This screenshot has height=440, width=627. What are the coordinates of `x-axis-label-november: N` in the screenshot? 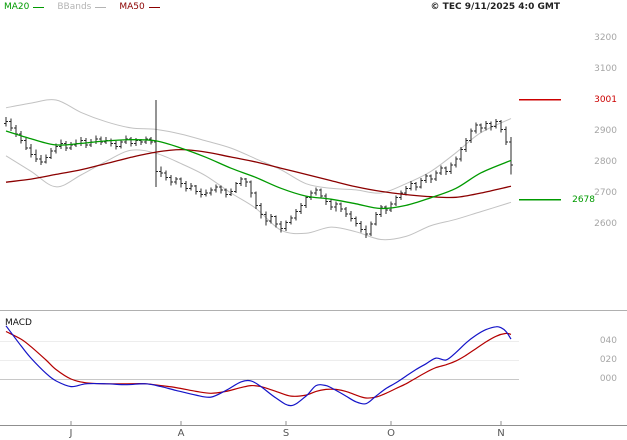 It's located at (501, 433).